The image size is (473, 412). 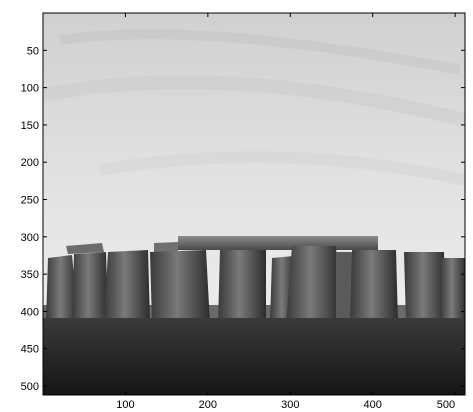 What do you see at coordinates (30, 387) in the screenshot?
I see `y-tick-label: 500` at bounding box center [30, 387].